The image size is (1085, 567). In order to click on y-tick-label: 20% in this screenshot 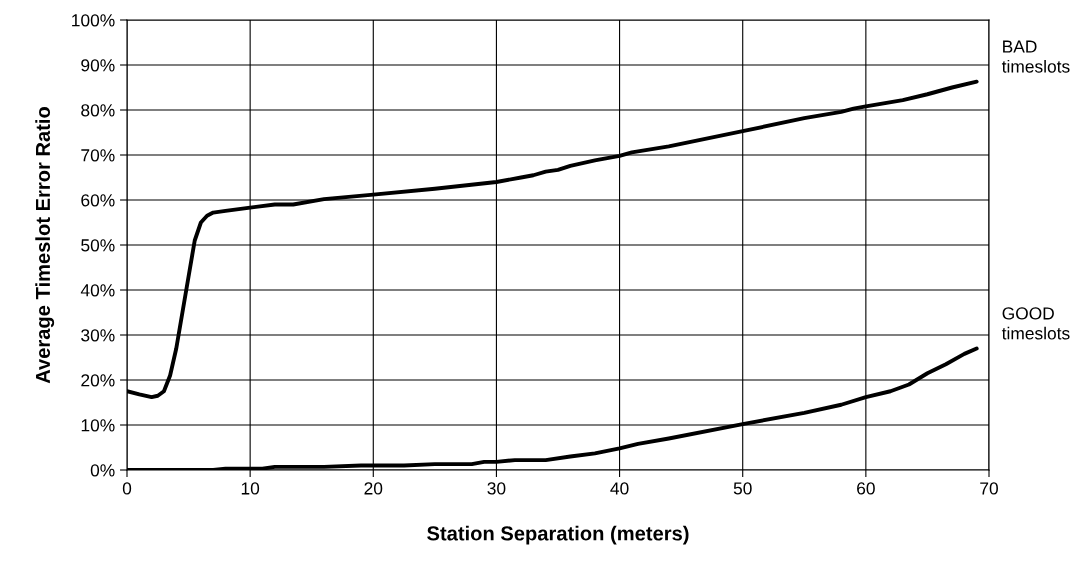, I will do `click(98, 380)`.